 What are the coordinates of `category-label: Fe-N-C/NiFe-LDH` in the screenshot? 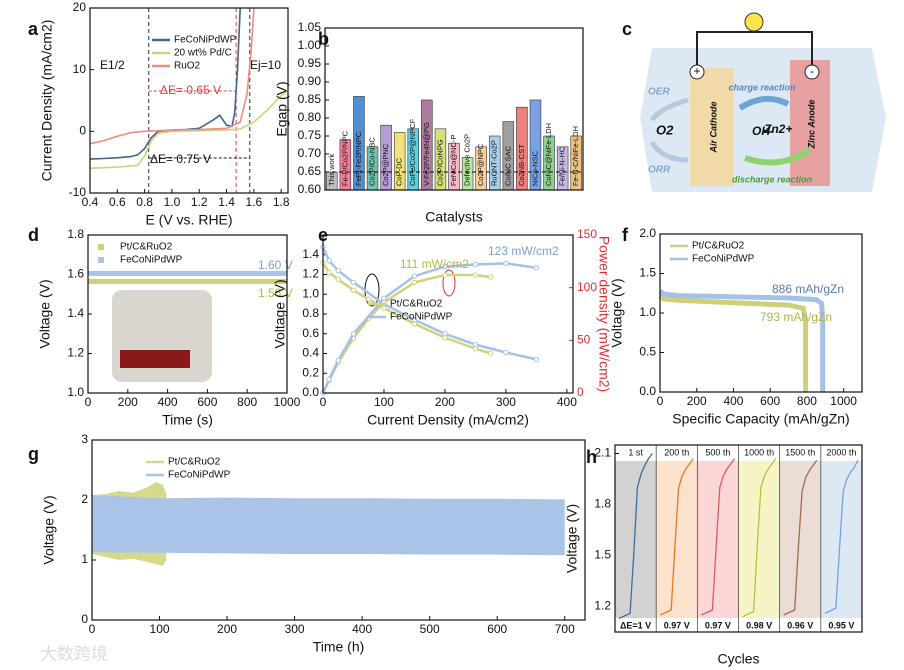 It's located at (575, 156).